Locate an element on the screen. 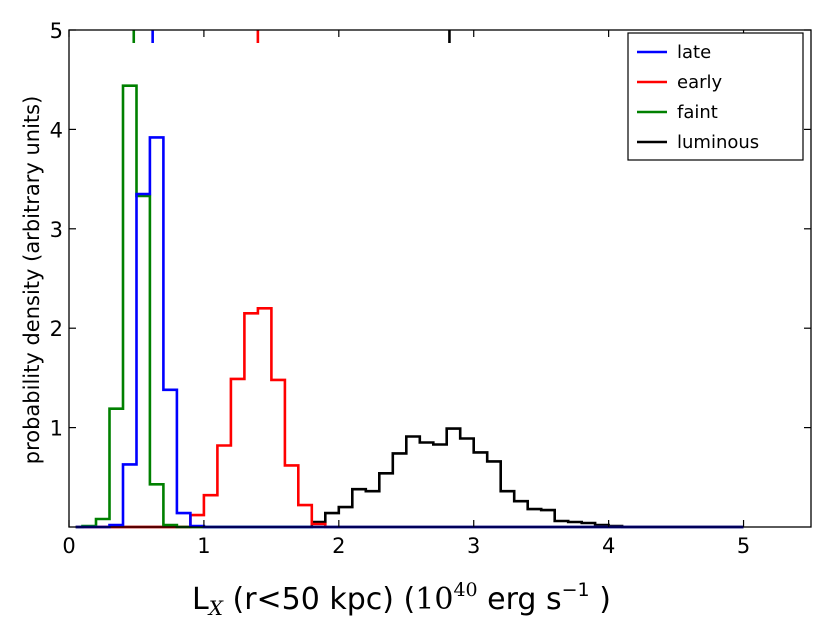 This screenshot has width=830, height=623. y-axis-label: probability density (arbitrary units) is located at coordinates (32, 280).